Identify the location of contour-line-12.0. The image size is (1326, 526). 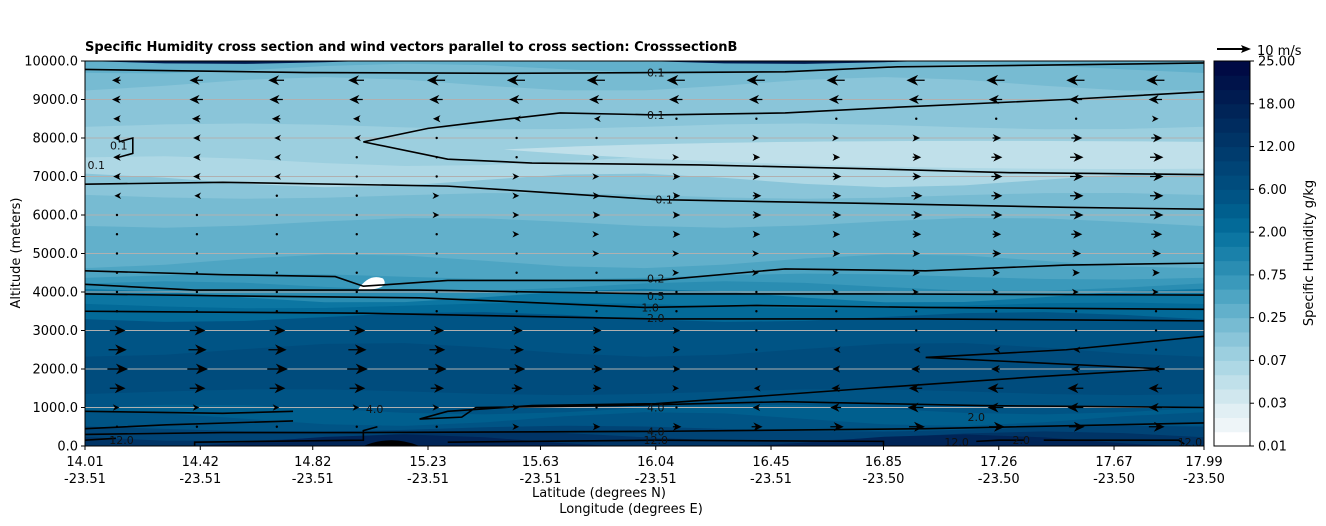
(666, 442).